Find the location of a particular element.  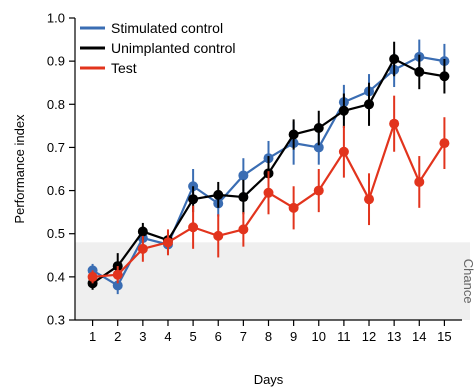

x-tick-label: 7 is located at coordinates (243, 336).